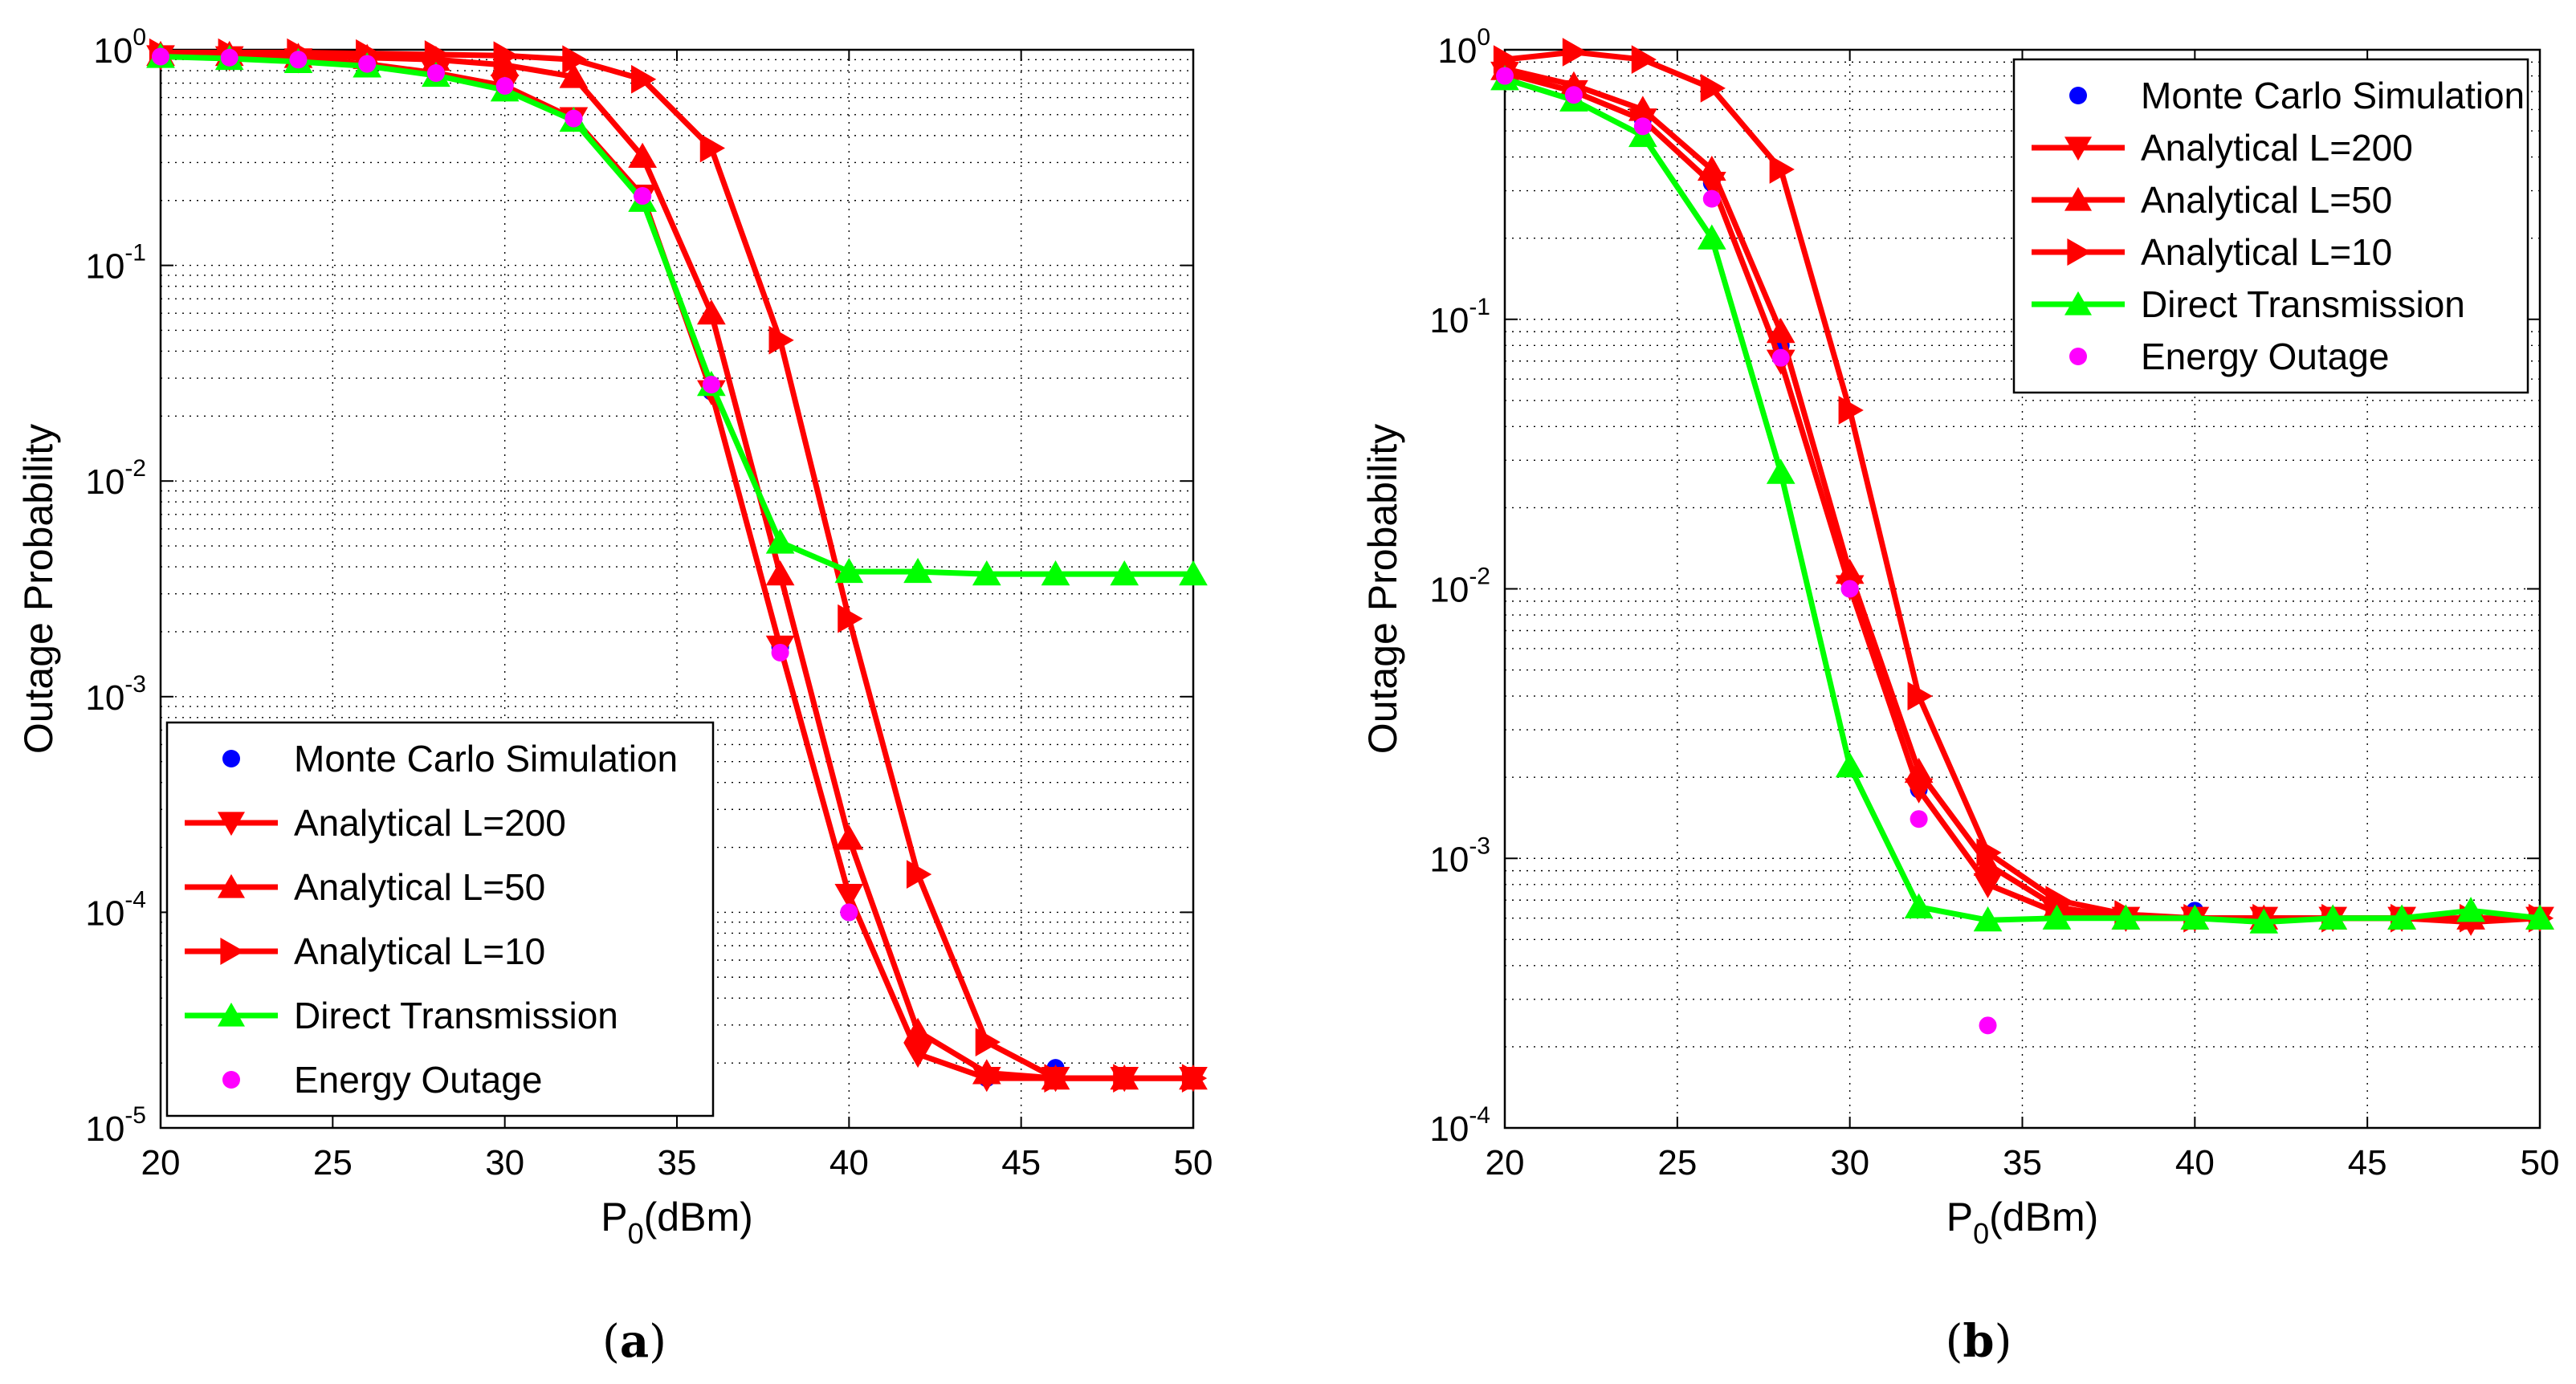 The image size is (2576, 1384). I want to click on y-tick-label: 10⁻⁴, so click(115, 909).